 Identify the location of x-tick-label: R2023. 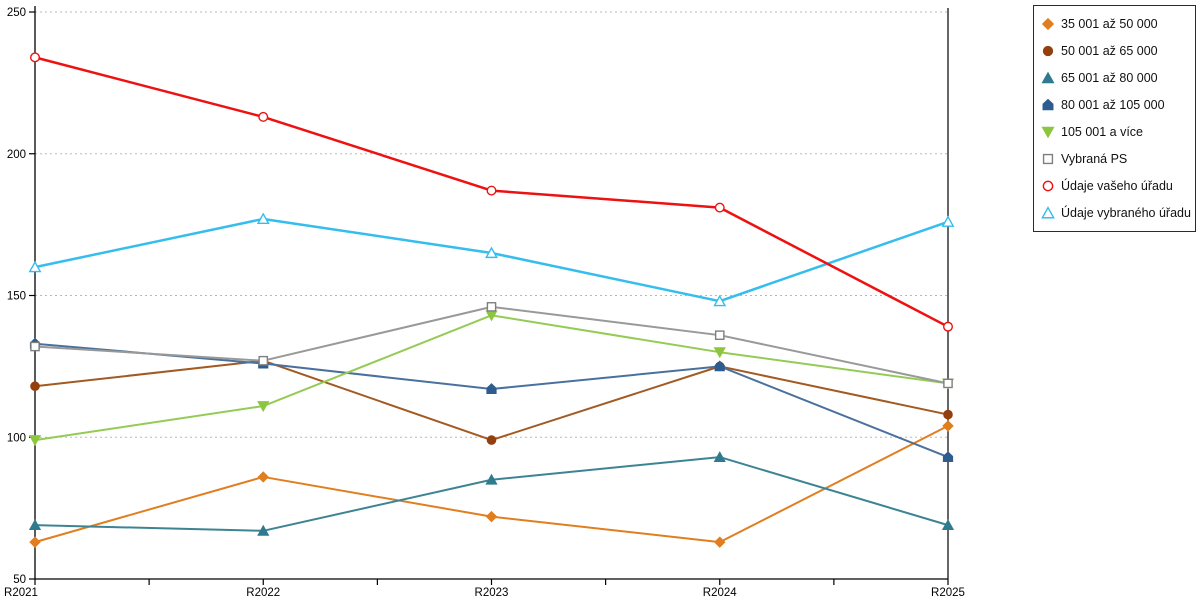
(492, 593).